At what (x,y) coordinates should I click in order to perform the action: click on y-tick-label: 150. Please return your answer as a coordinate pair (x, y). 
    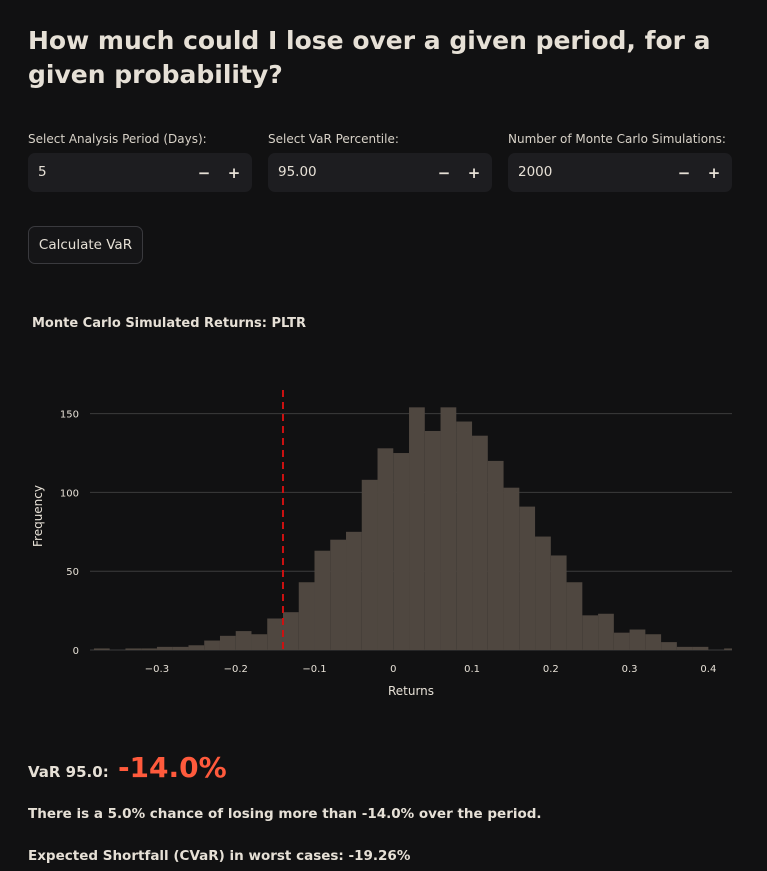
    Looking at the image, I should click on (69, 415).